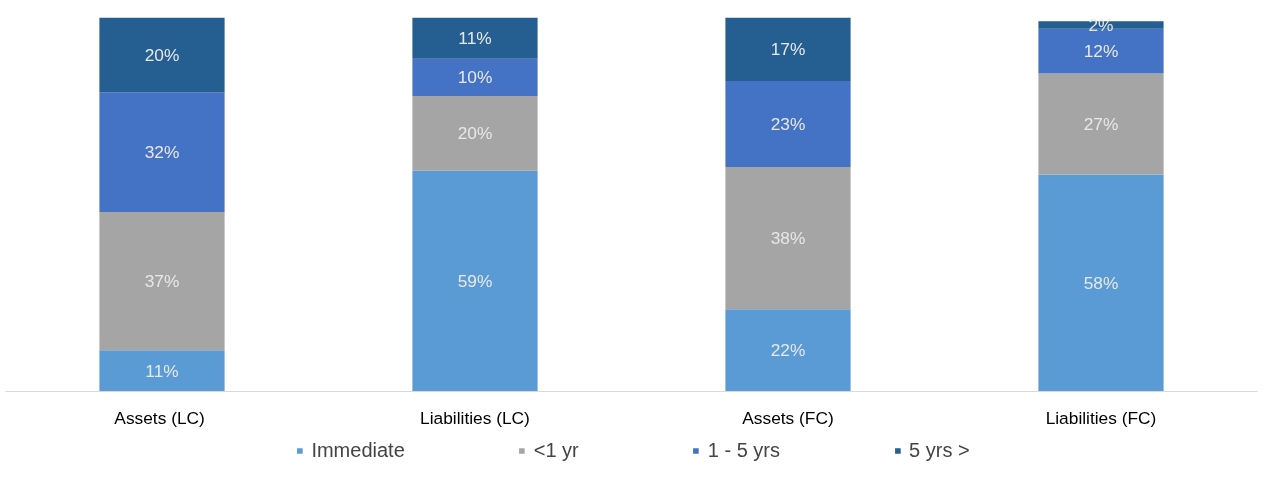 This screenshot has width=1269, height=479. I want to click on legend-label: <1 yr, so click(556, 450).